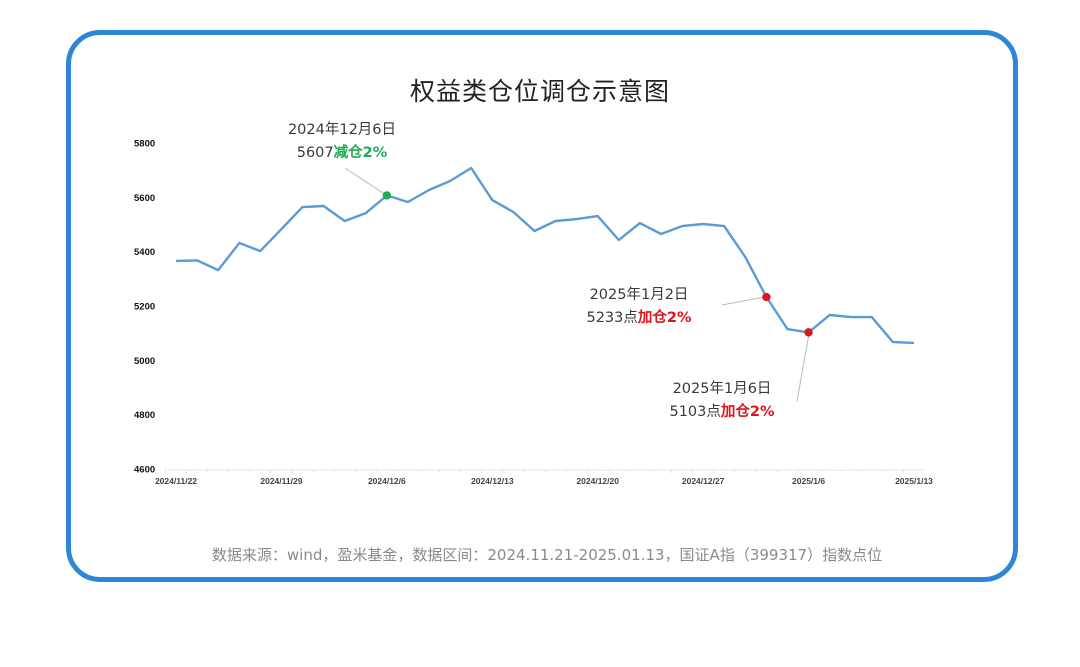 This screenshot has height=667, width=1080. What do you see at coordinates (703, 481) in the screenshot?
I see `x-tick-label: 2024/12/27` at bounding box center [703, 481].